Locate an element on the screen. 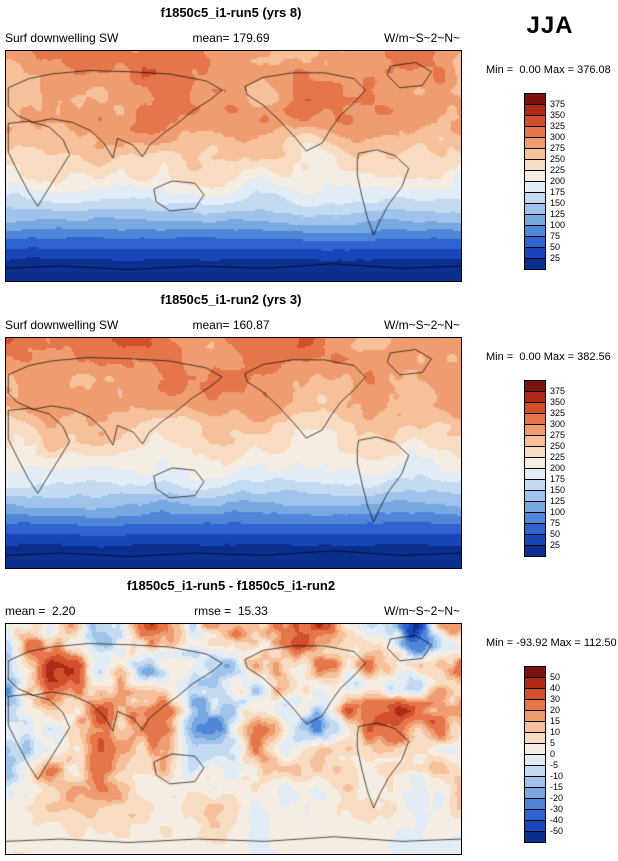 This screenshot has width=618, height=861. colorbar-tick-label: -50 is located at coordinates (557, 831).